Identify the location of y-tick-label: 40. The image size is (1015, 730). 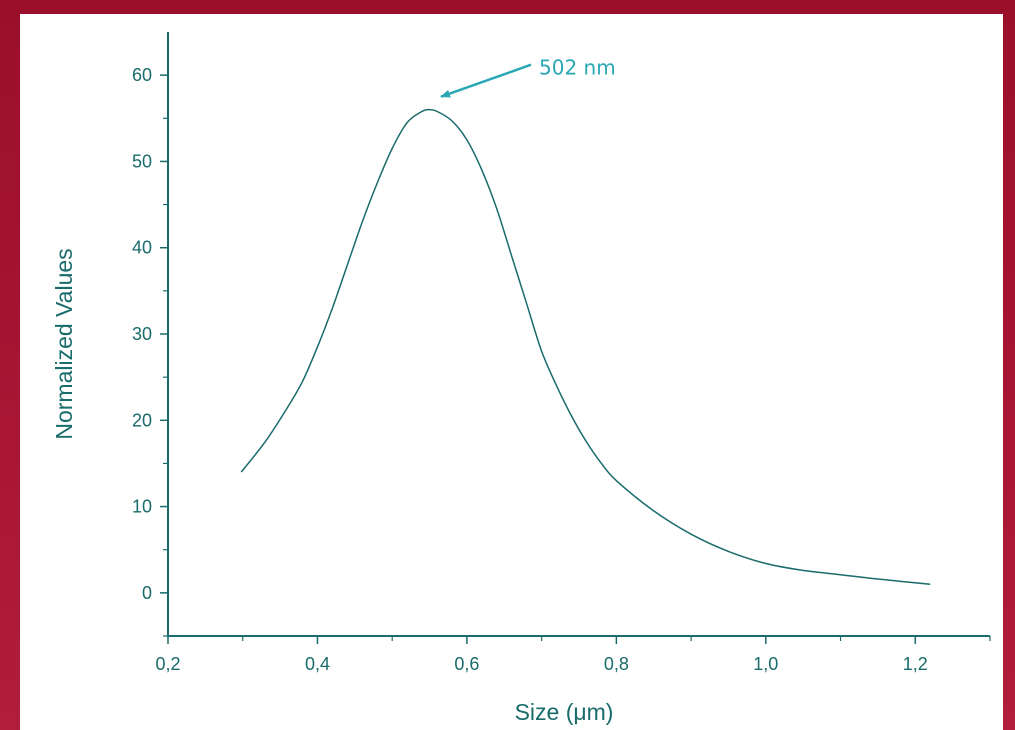
(142, 248).